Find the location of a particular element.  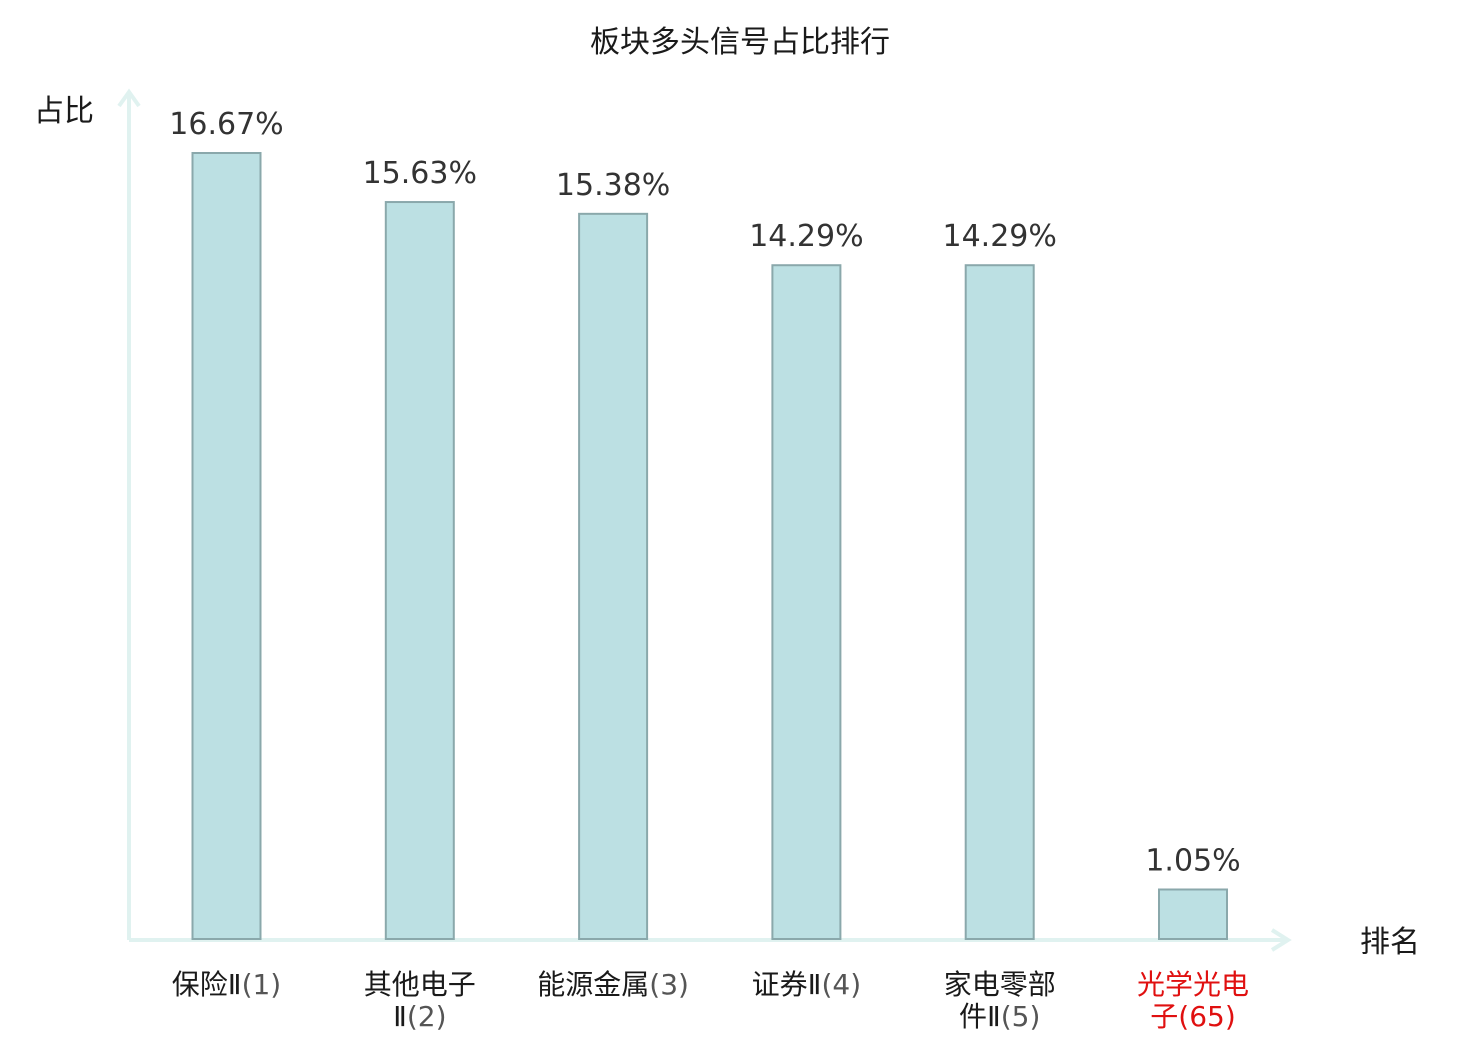

category-name: 子 is located at coordinates (1164, 1016).